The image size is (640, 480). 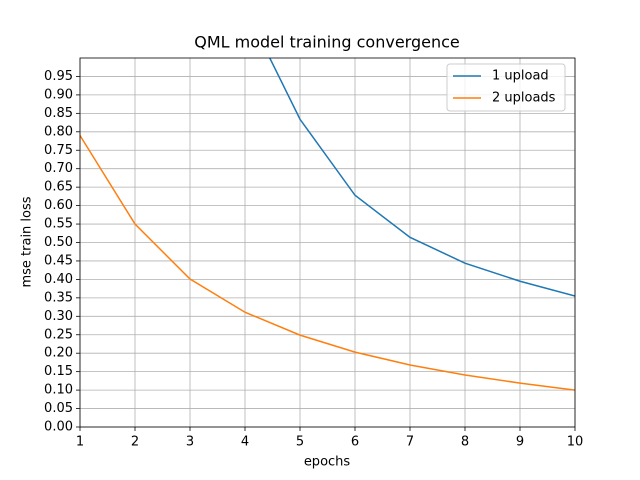 I want to click on y-tick-label: 0.75, so click(x=58, y=150).